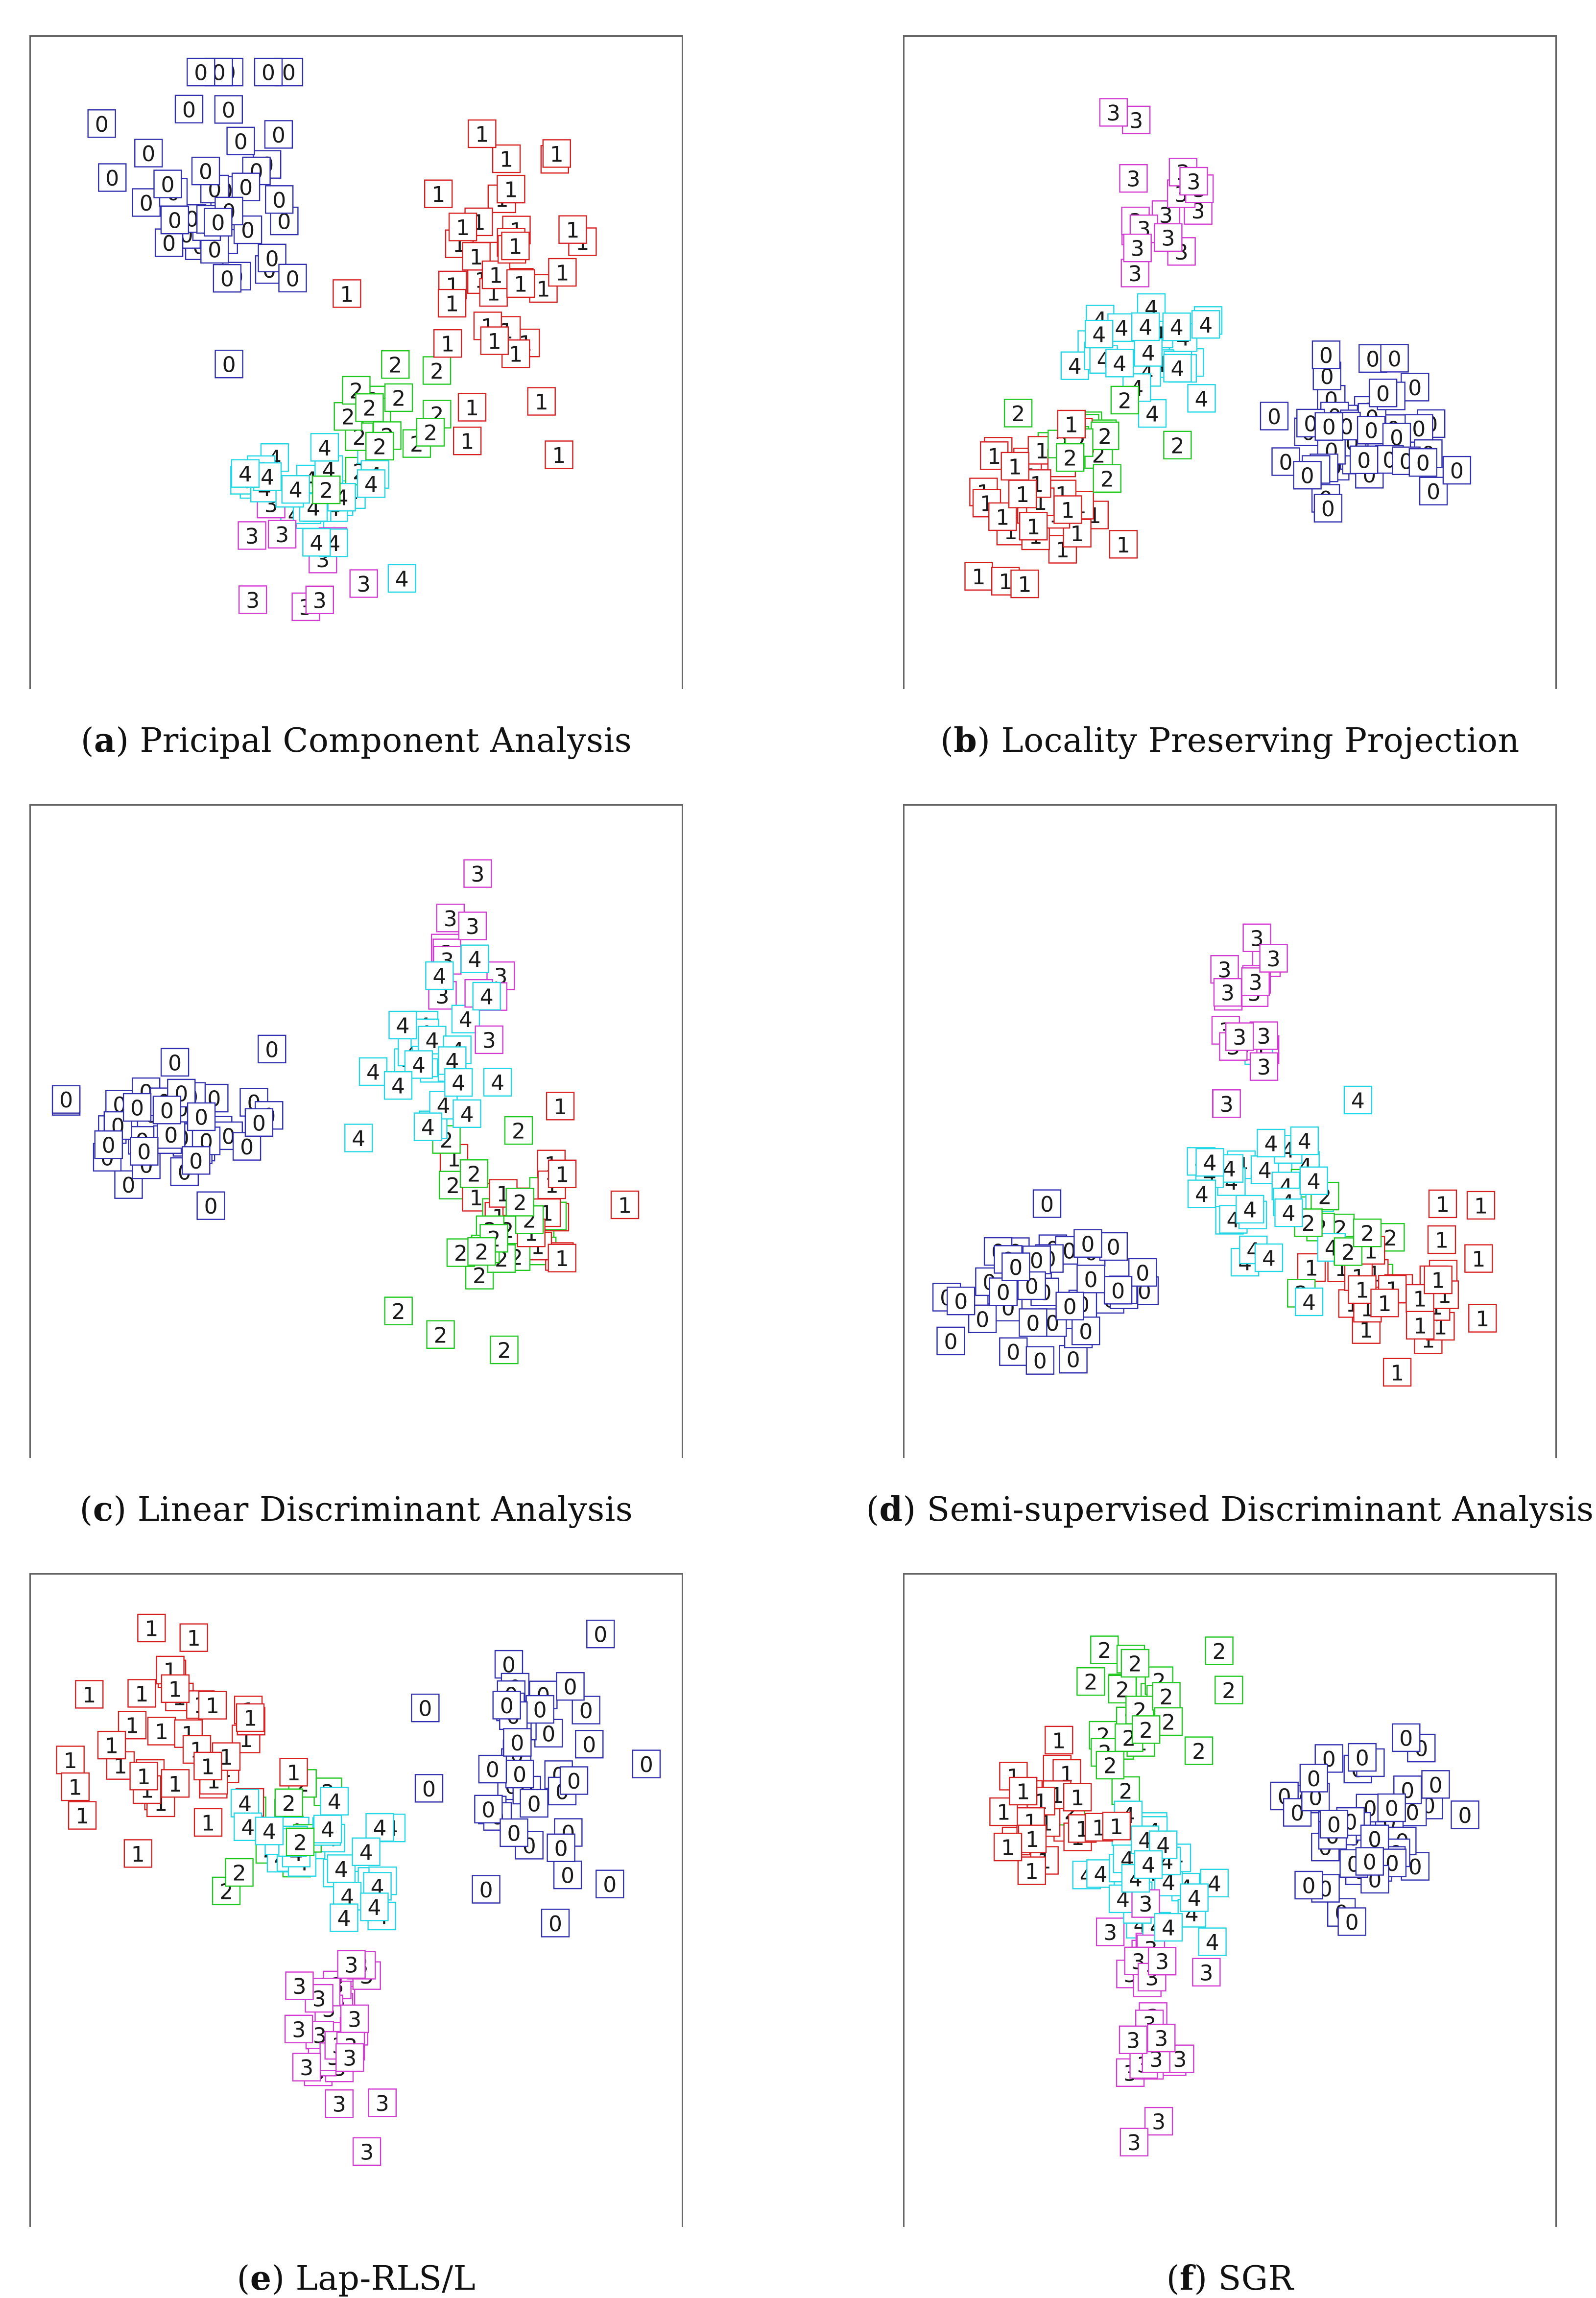 The image size is (1596, 2298). What do you see at coordinates (1255, 1509) in the screenshot?
I see `caption-text-d: Semi-supervised Discriminant Analysis` at bounding box center [1255, 1509].